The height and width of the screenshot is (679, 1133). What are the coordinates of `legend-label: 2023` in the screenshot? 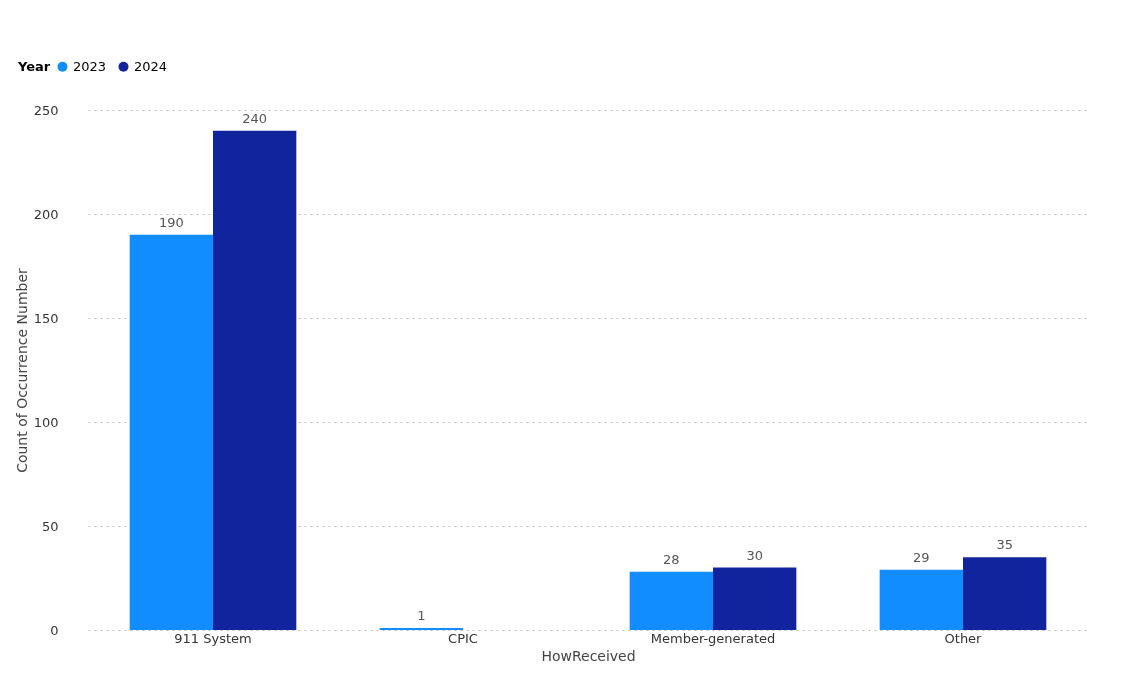 It's located at (90, 66).